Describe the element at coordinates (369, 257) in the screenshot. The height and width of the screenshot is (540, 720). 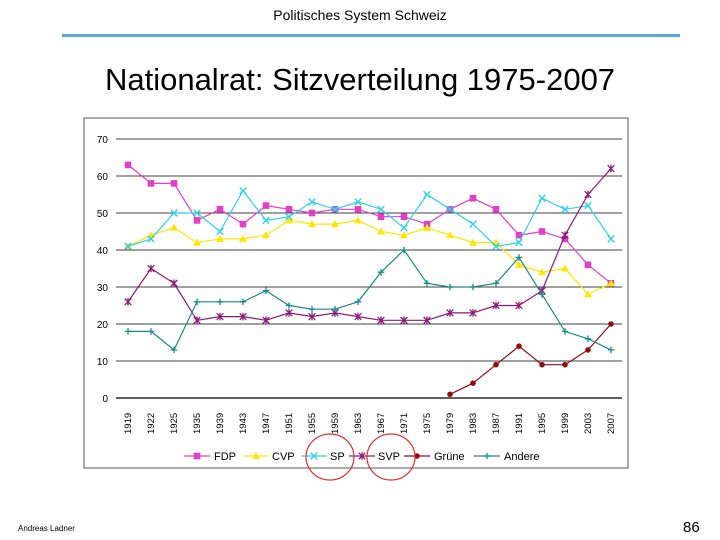
I see `series-line-cvp` at that location.